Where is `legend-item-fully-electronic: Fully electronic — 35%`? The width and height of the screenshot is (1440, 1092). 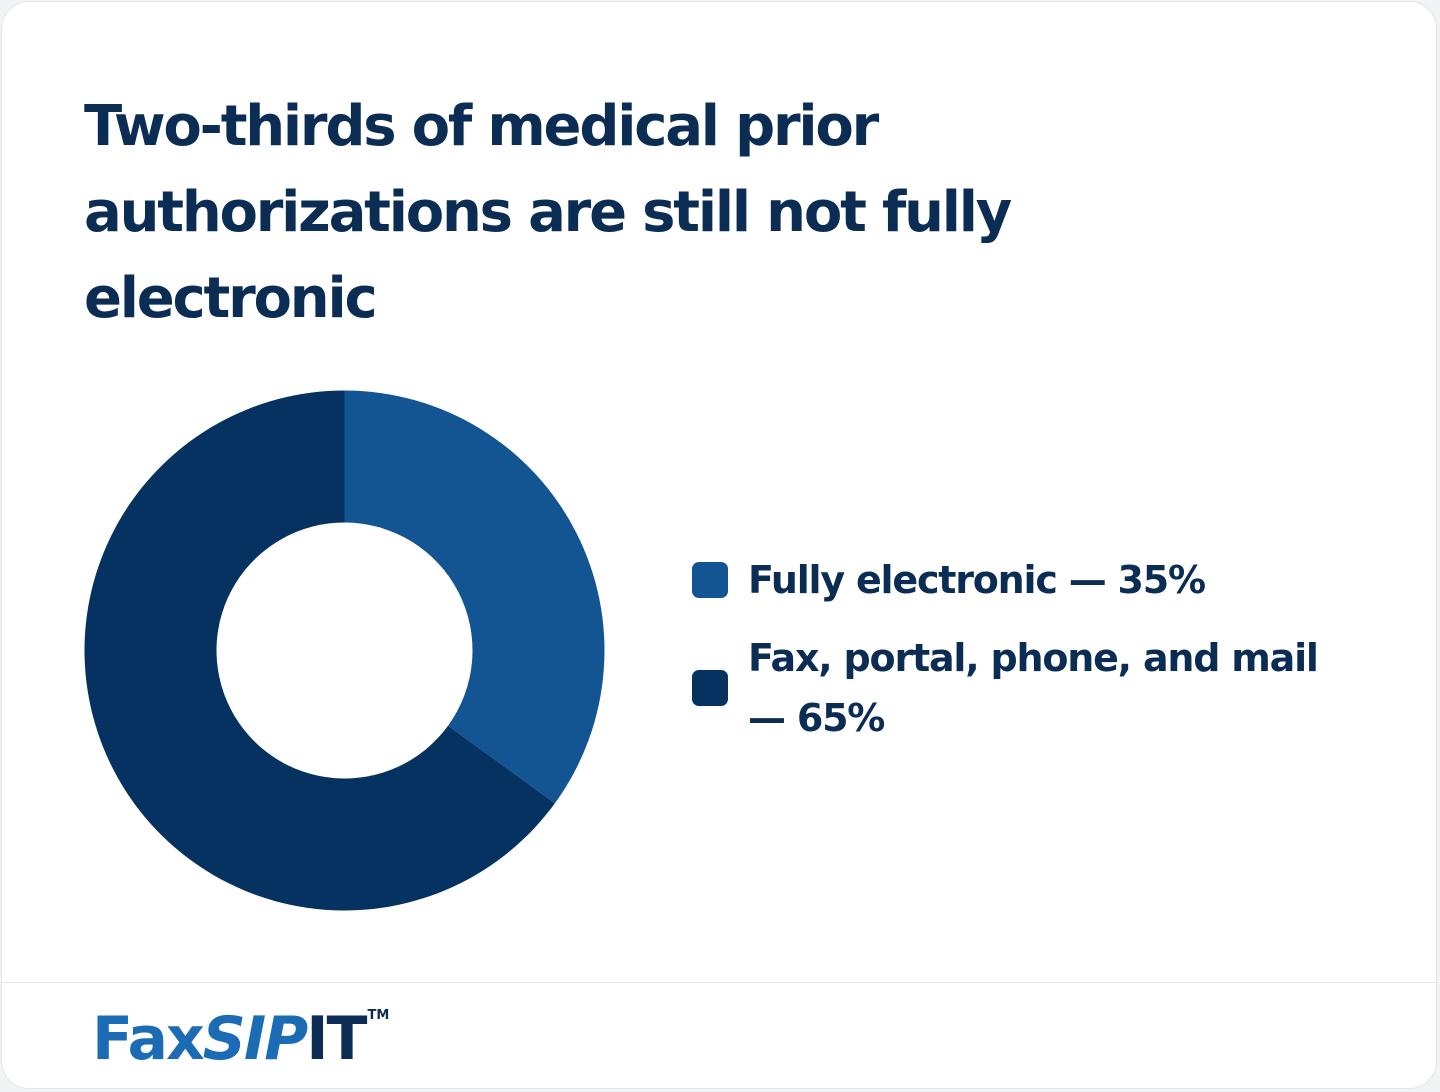 legend-item-fully-electronic: Fully electronic — 35% is located at coordinates (1037, 580).